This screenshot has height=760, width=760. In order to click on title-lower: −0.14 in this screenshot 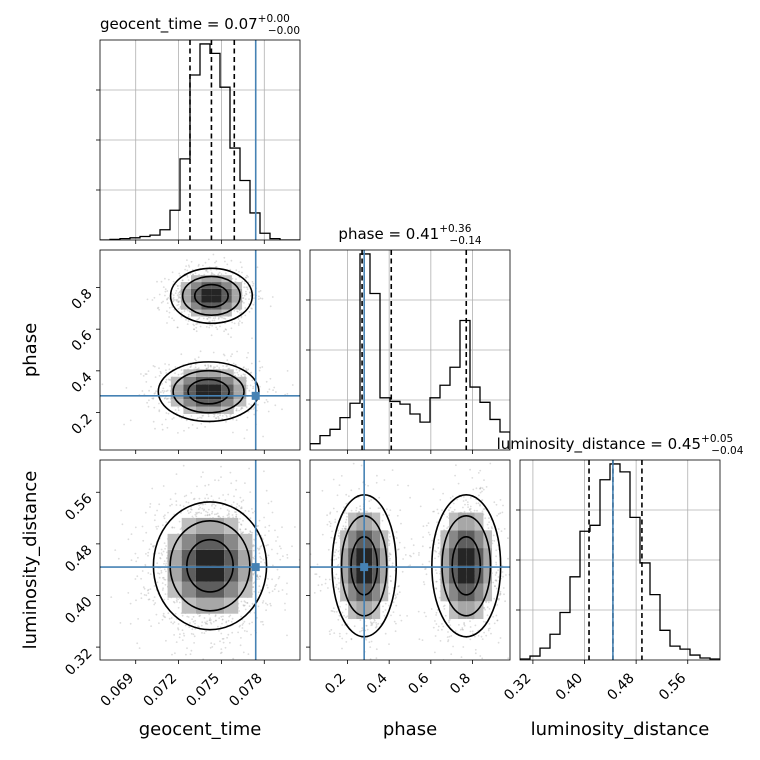, I will do `click(465, 241)`.